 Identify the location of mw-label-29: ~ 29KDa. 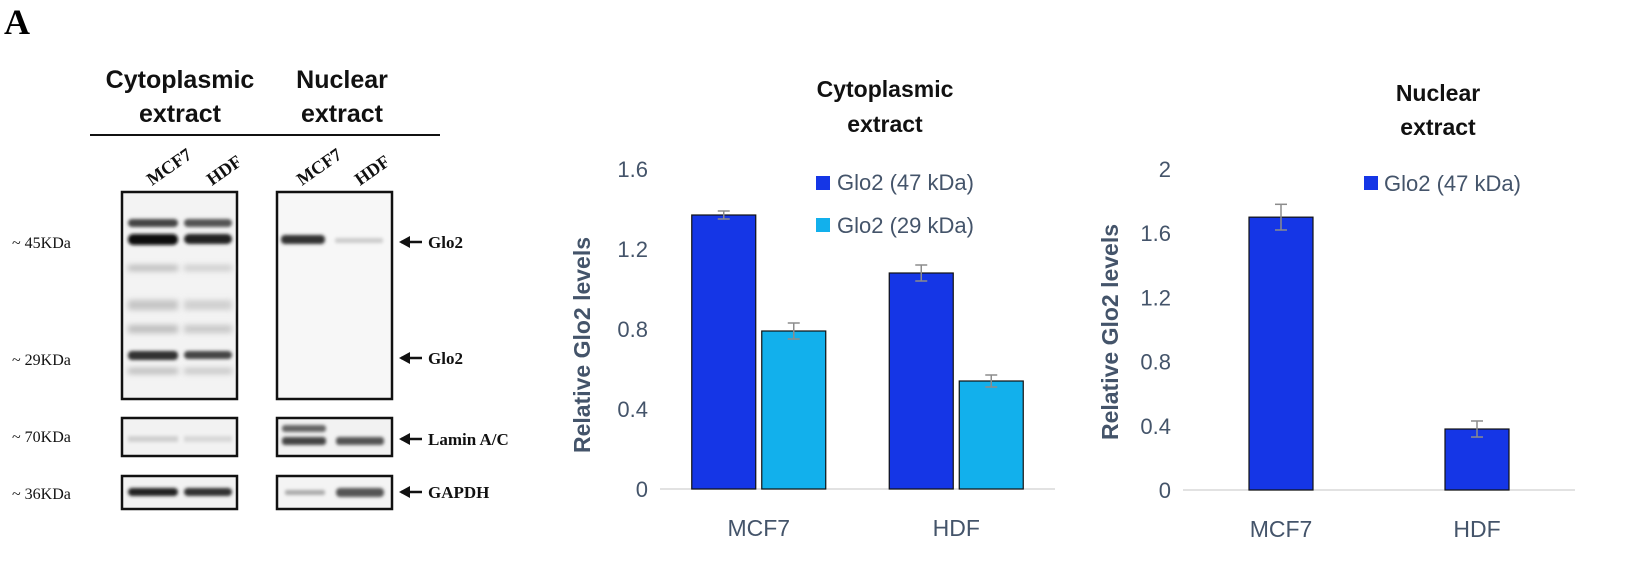
(41, 360).